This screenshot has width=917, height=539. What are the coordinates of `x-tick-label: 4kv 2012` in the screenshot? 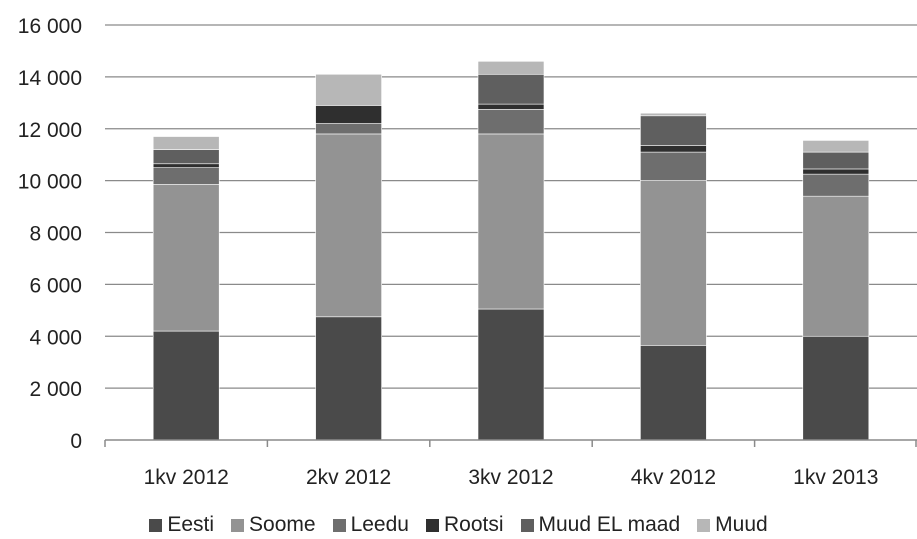 It's located at (673, 477).